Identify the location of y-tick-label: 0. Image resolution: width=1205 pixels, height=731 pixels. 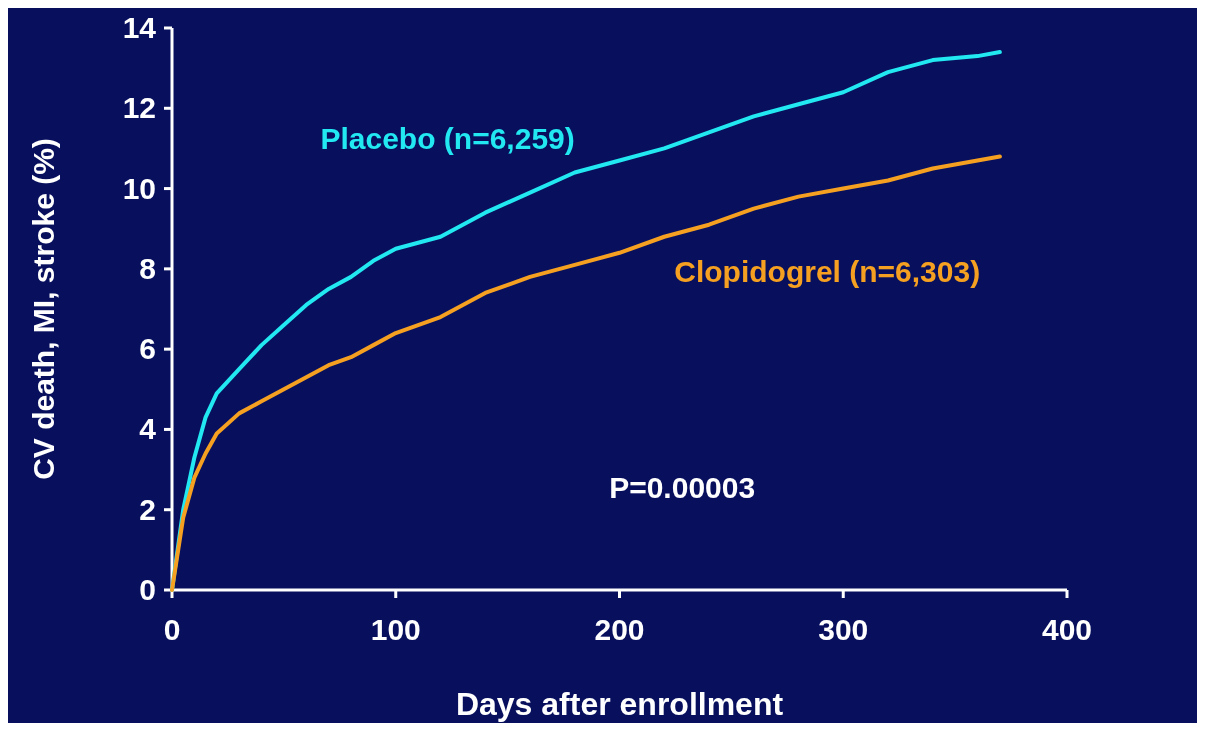
(147, 589).